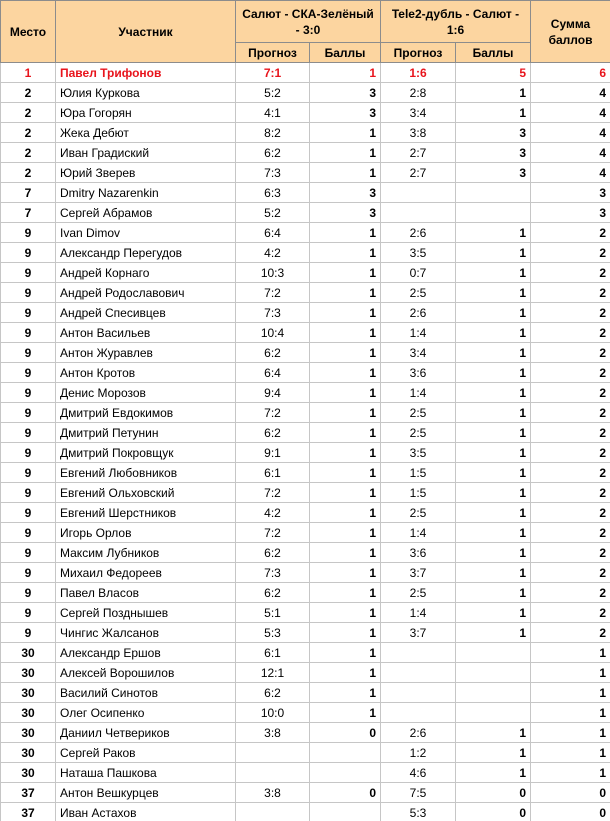 Image resolution: width=610 pixels, height=821 pixels. I want to click on participant-cell: Олег Осипенко, so click(145, 712).